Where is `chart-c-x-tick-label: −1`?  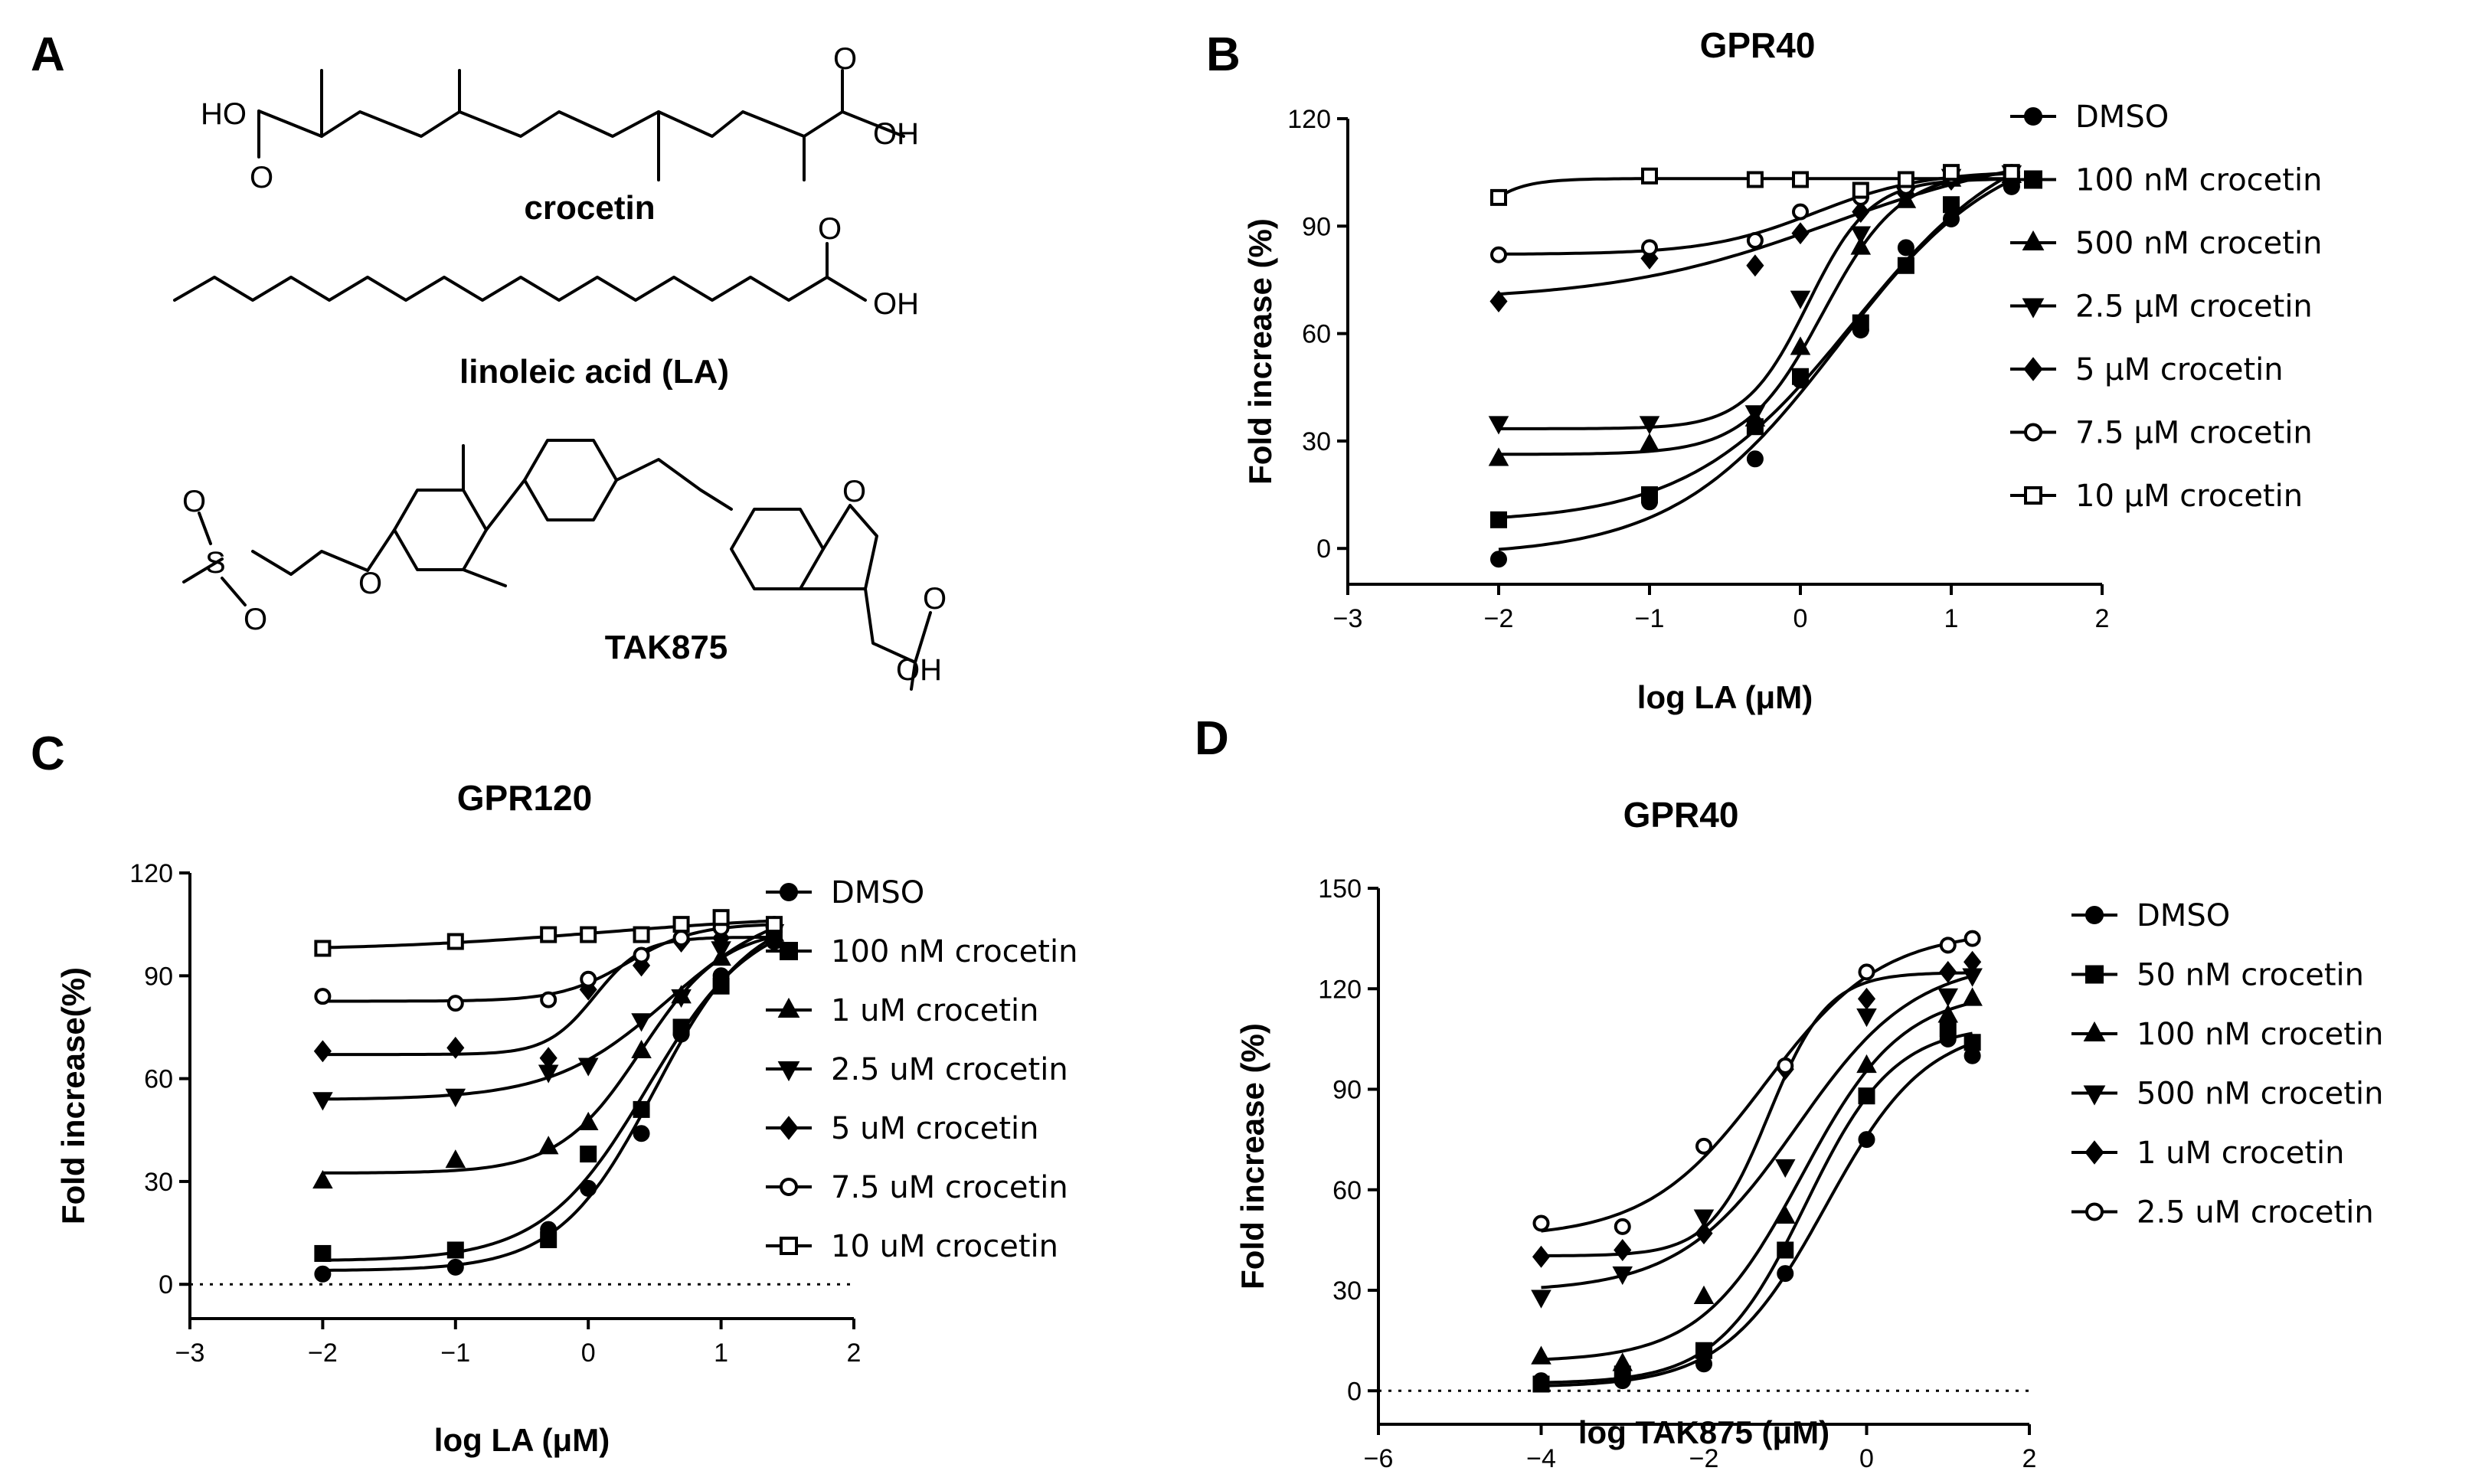 chart-c-x-tick-label: −1 is located at coordinates (455, 1353).